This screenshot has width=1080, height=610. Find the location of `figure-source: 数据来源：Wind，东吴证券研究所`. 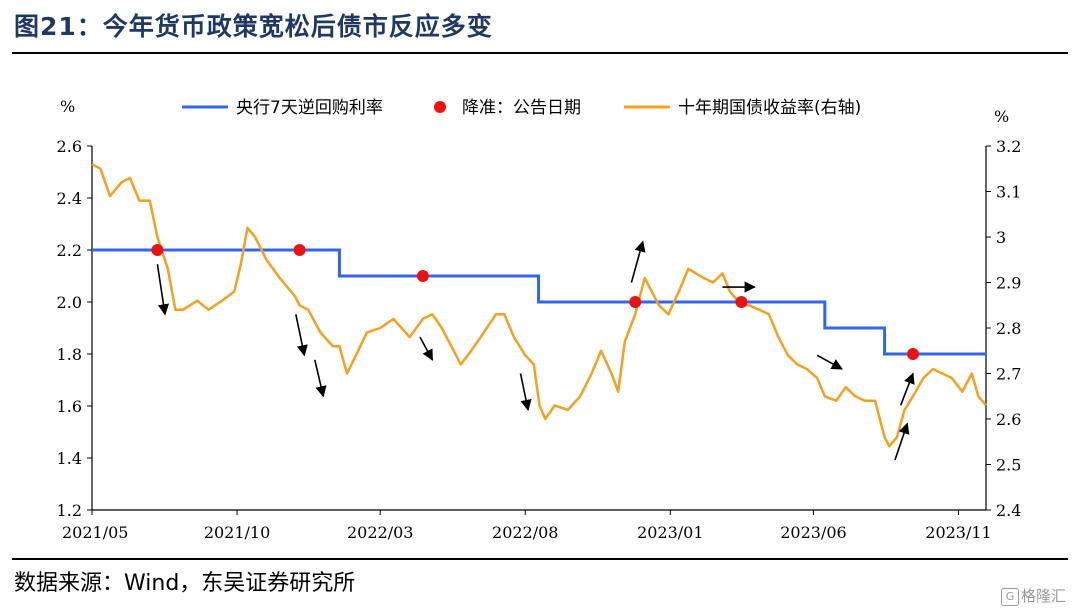

figure-source: 数据来源：Wind，东吴证券研究所 is located at coordinates (185, 583).